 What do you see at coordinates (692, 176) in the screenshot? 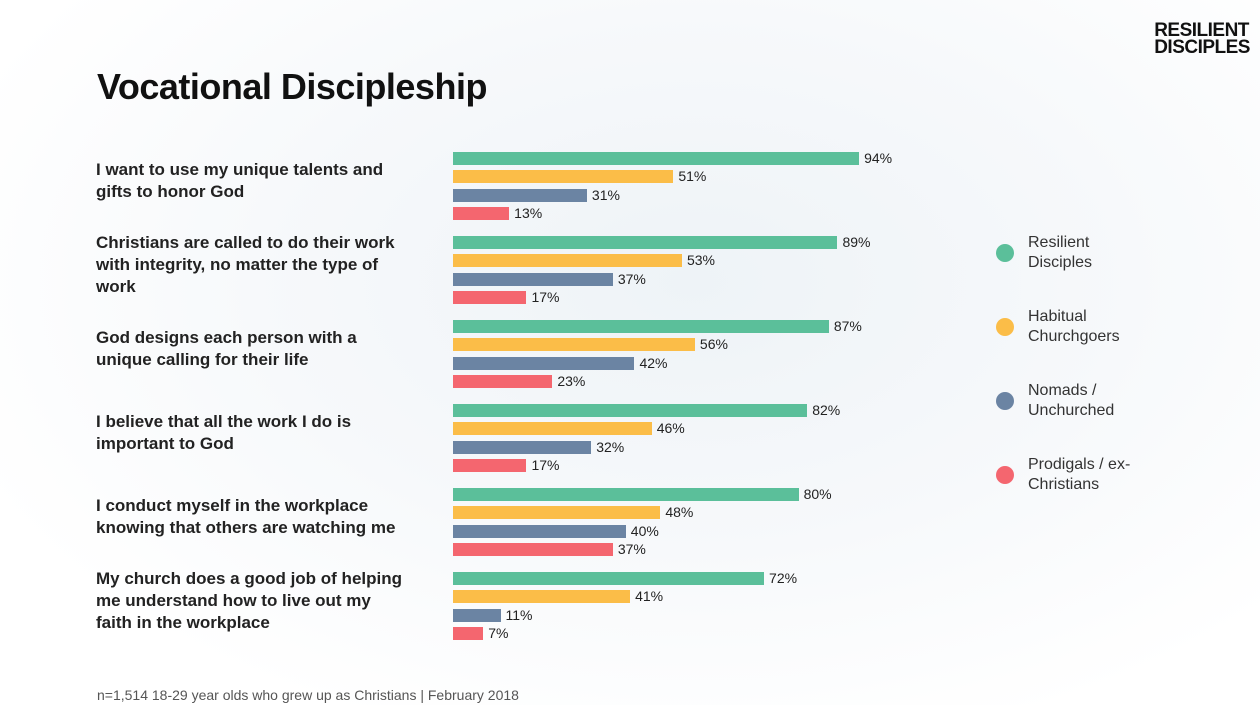
I see `value-label: 51%` at bounding box center [692, 176].